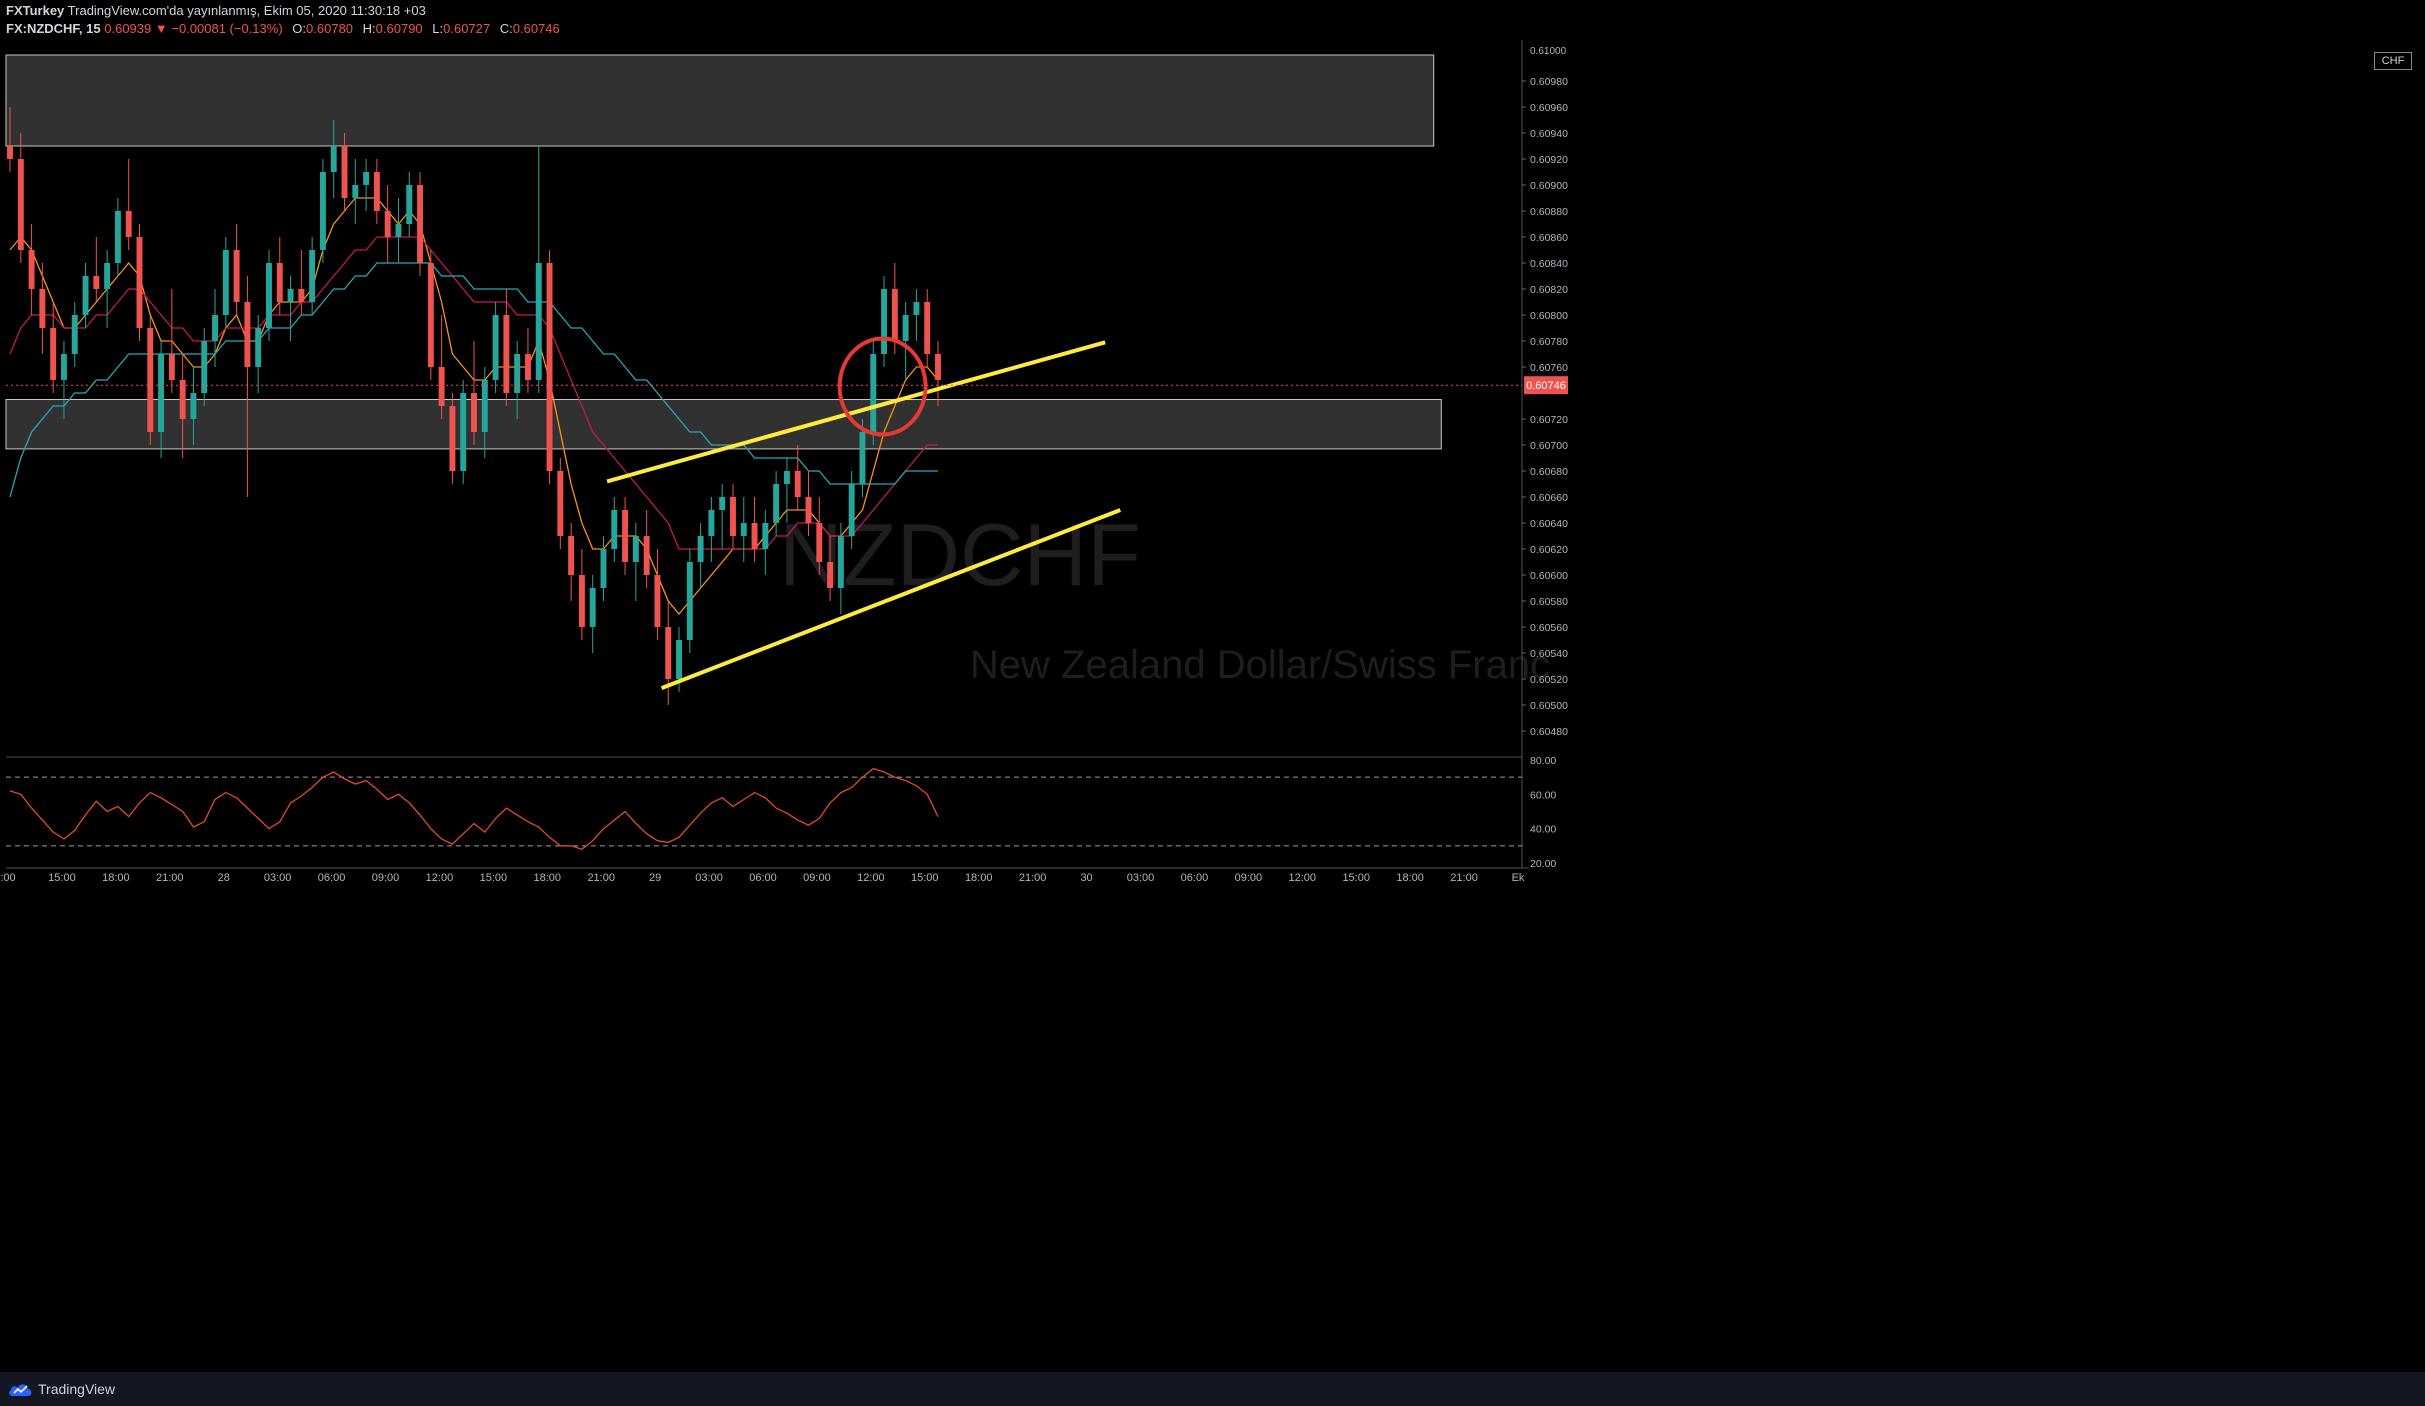 This screenshot has width=2425, height=1406. Describe the element at coordinates (2393, 61) in the screenshot. I see `currency-badge: CHF` at that location.